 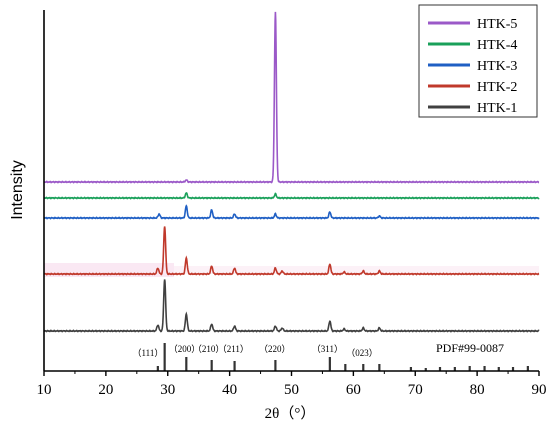 What do you see at coordinates (105, 390) in the screenshot?
I see `x-tick-label: 20` at bounding box center [105, 390].